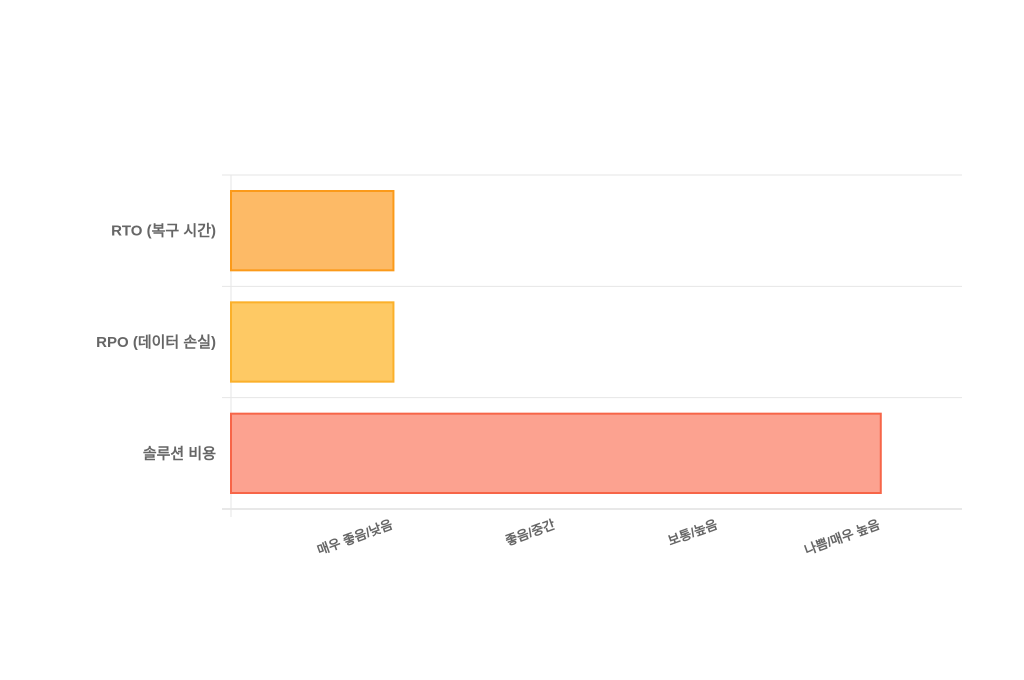 The height and width of the screenshot is (680, 1024). What do you see at coordinates (530, 533) in the screenshot?
I see `x-tick-label: 좋음/중간` at bounding box center [530, 533].